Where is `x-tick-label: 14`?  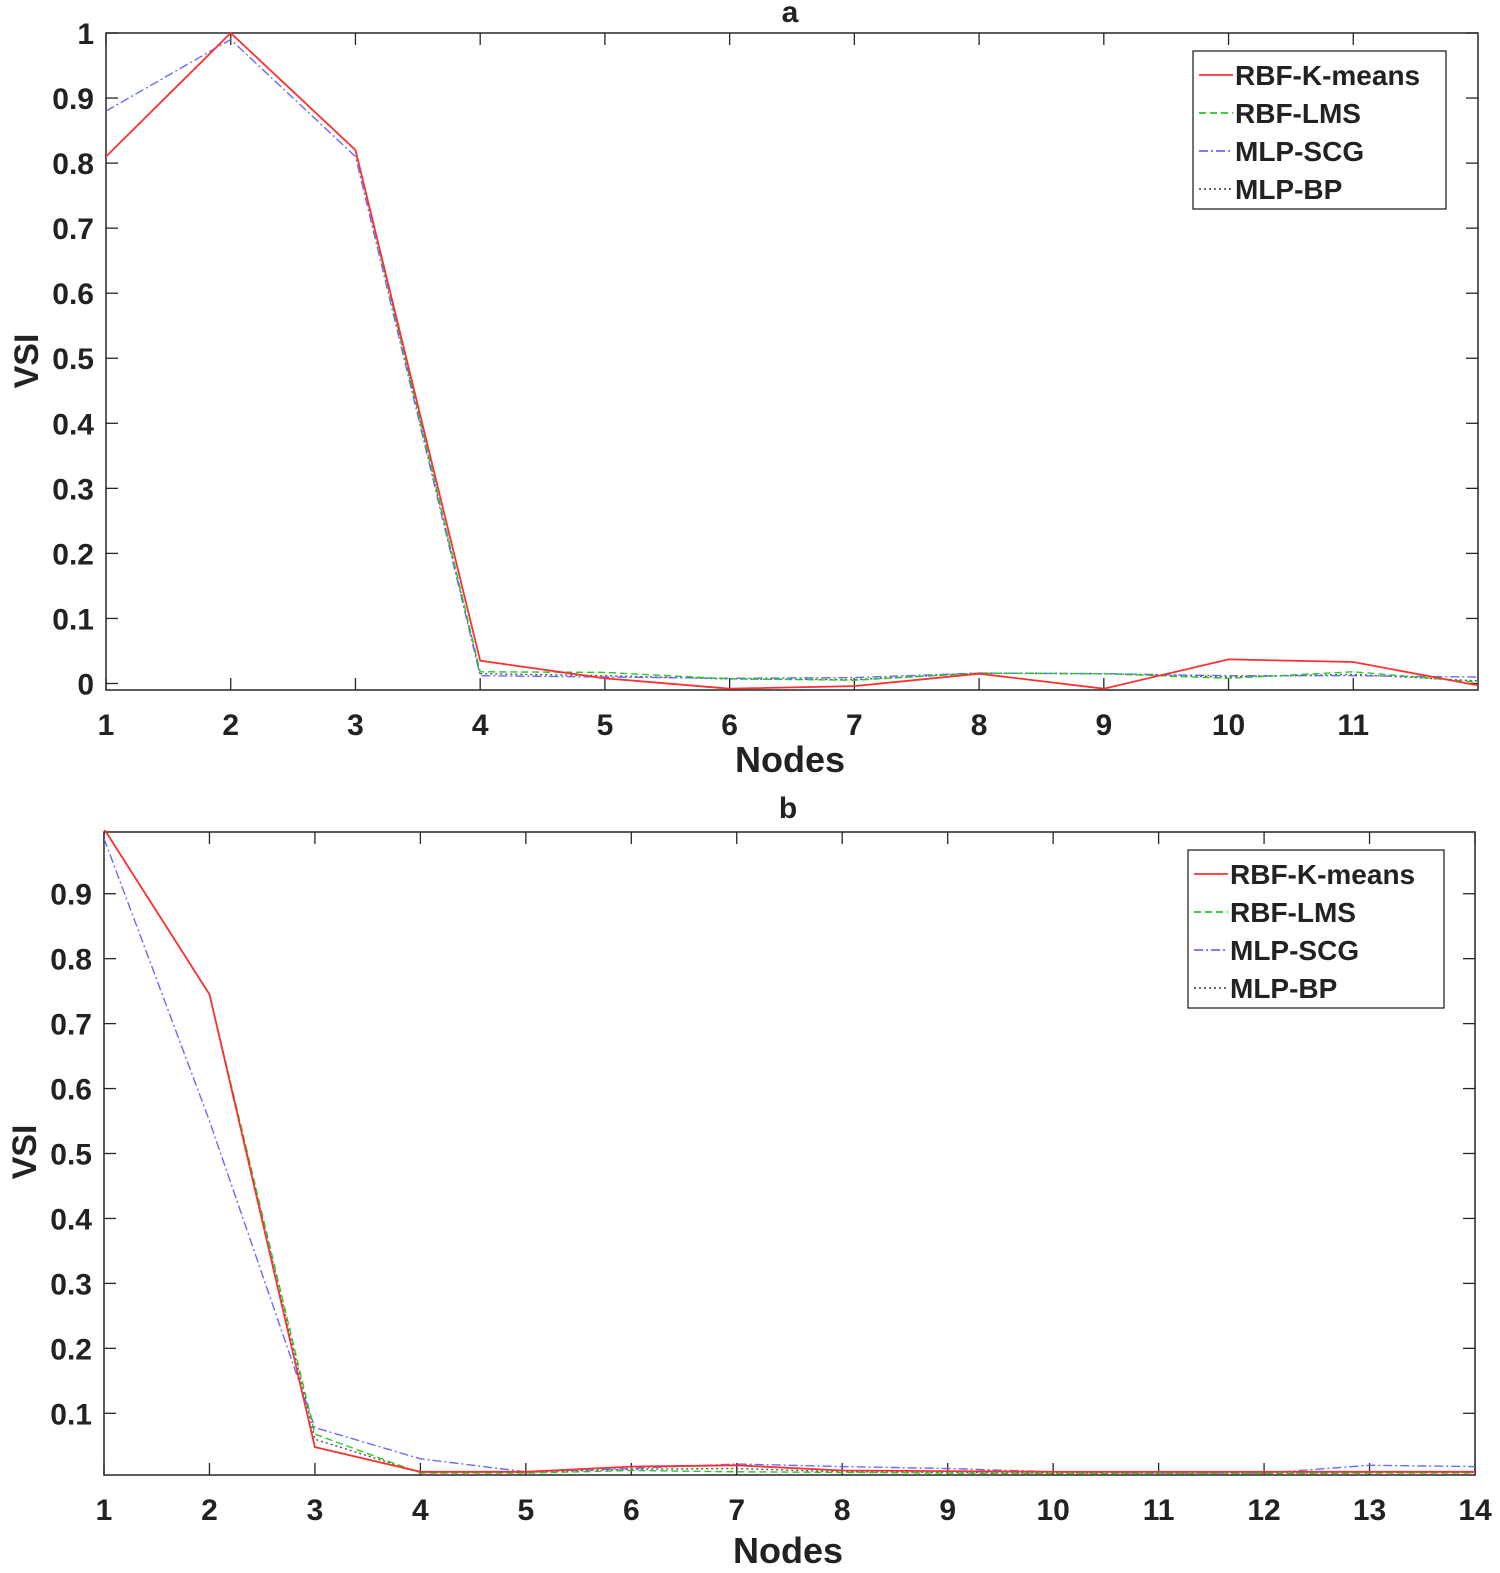 x-tick-label: 14 is located at coordinates (1475, 1510).